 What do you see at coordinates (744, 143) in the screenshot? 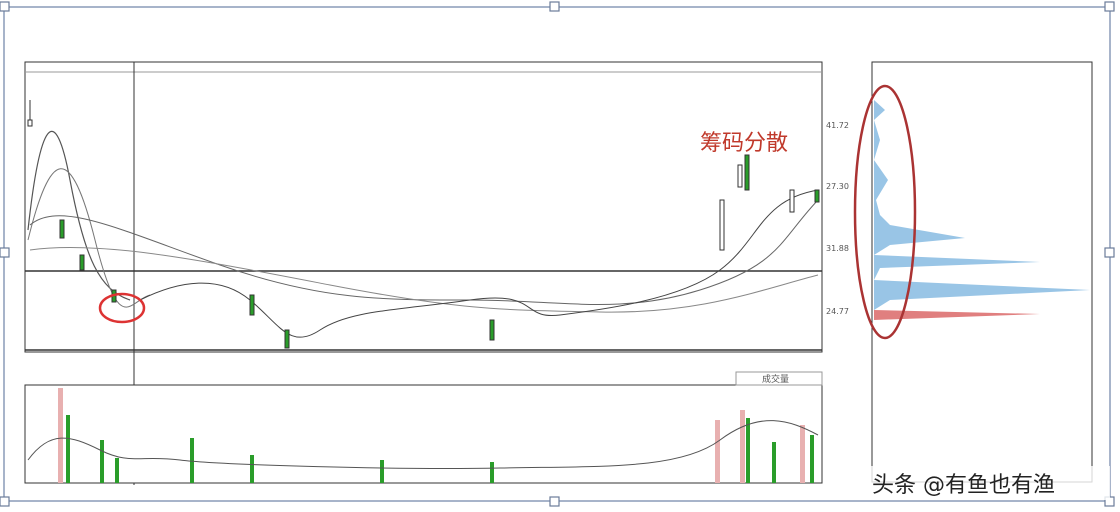
I see `annotation: 筹码分散` at bounding box center [744, 143].